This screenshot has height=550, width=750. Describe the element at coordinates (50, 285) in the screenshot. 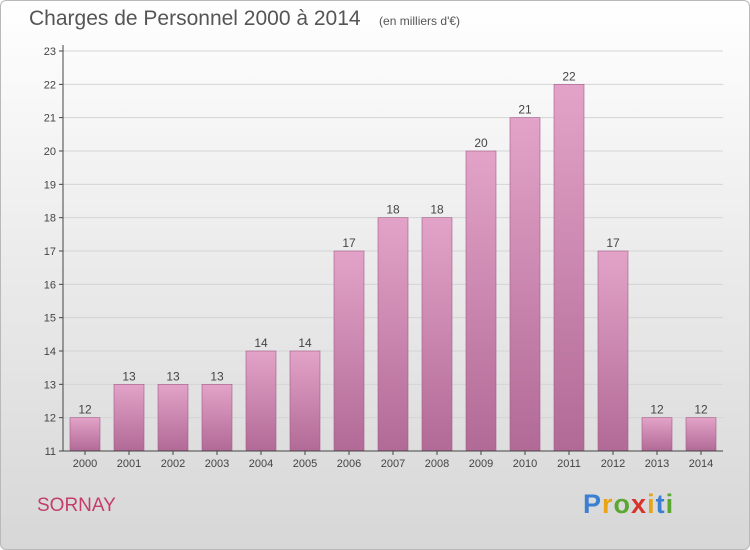

I see `y-tick-label: 16` at that location.